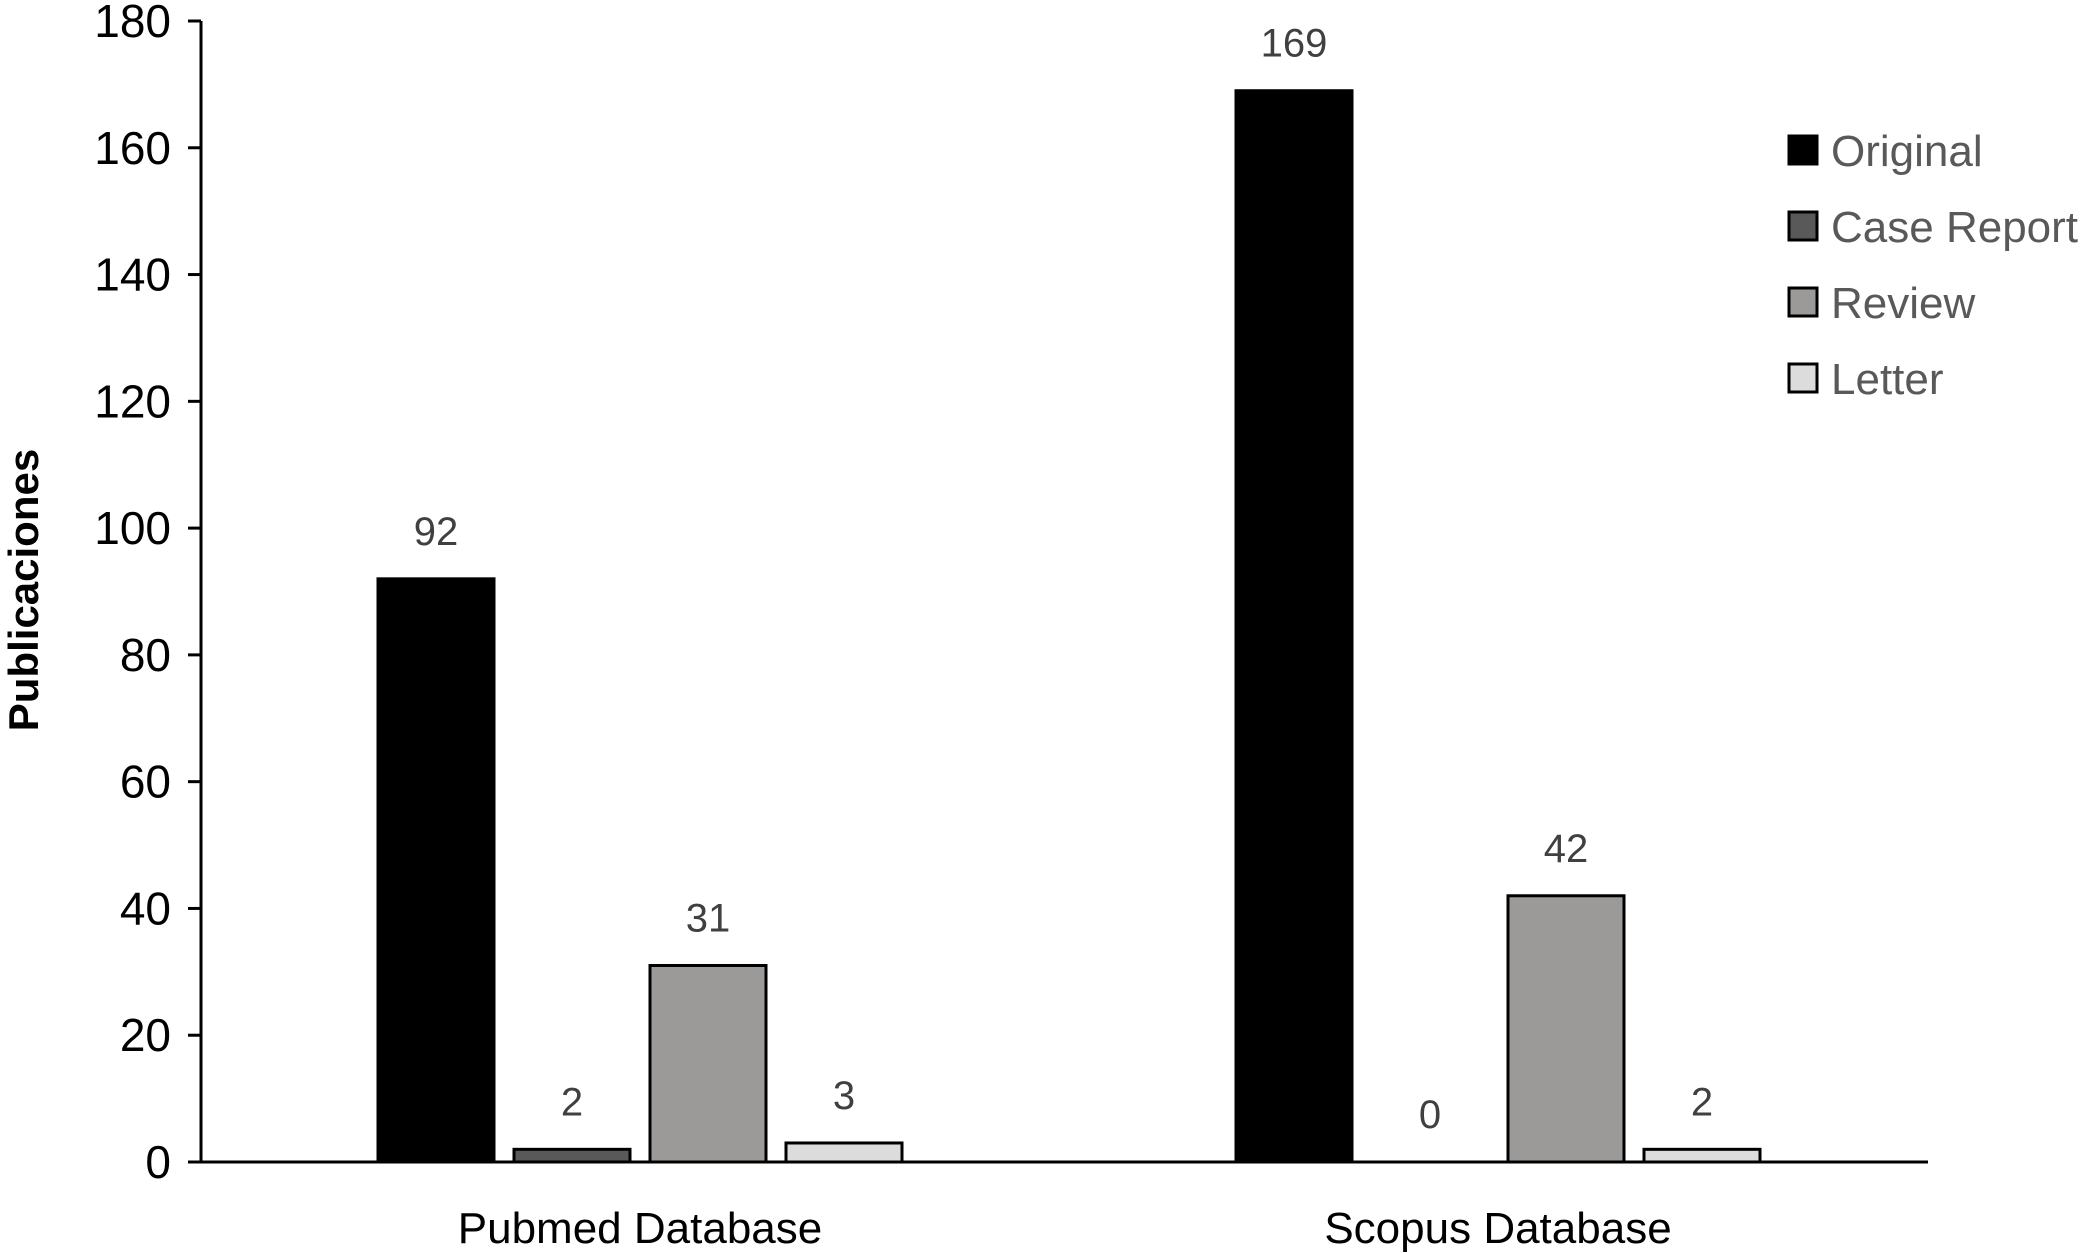 The height and width of the screenshot is (1253, 2083). What do you see at coordinates (708, 918) in the screenshot?
I see `data-label-review-pubmed-database: 31` at bounding box center [708, 918].